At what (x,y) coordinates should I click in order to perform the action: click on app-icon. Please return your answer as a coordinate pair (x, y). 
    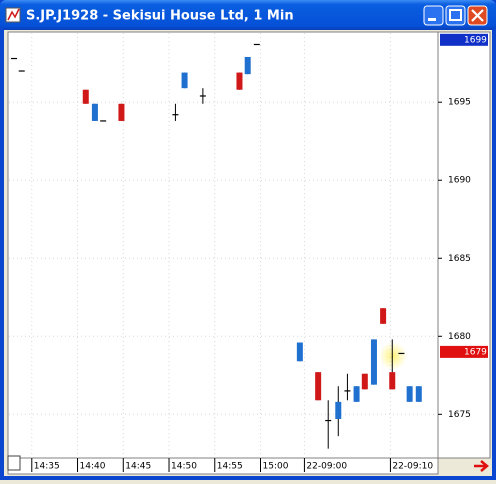
    Looking at the image, I should click on (13, 15).